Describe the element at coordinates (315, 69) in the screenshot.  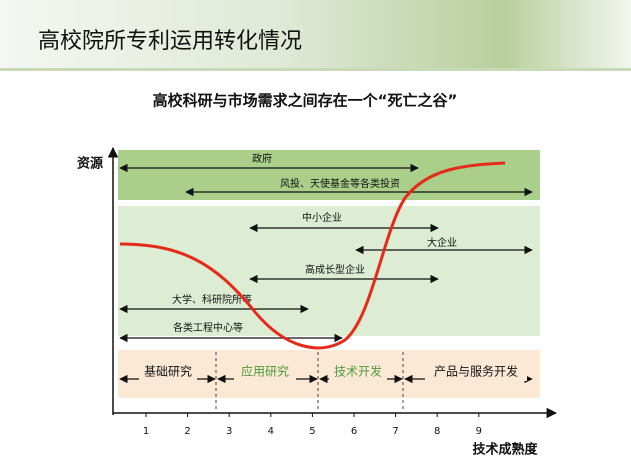
I see `header-rule` at that location.